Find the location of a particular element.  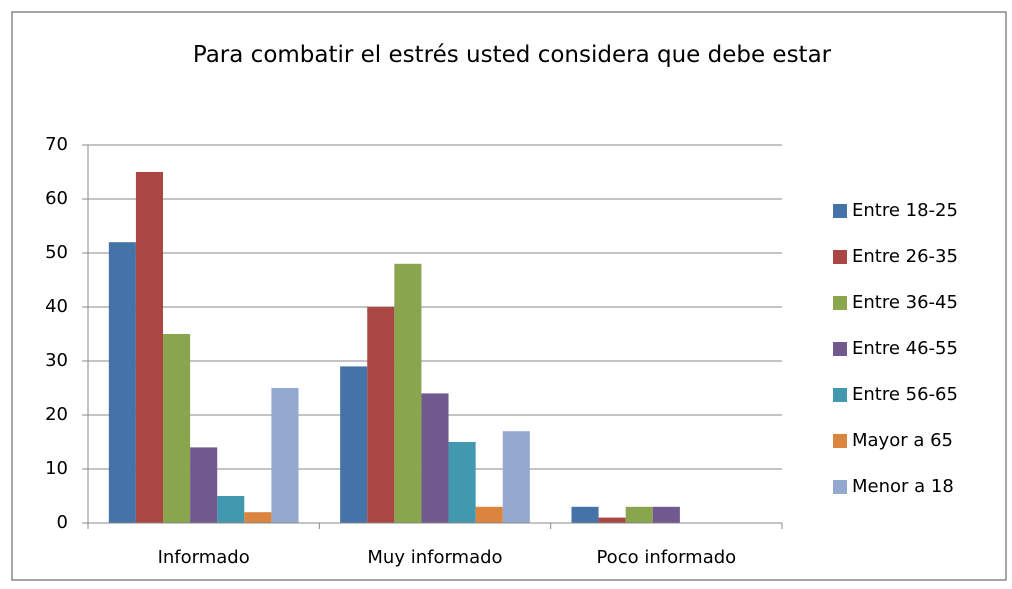

legend-label: Mayor a 65 is located at coordinates (902, 440).